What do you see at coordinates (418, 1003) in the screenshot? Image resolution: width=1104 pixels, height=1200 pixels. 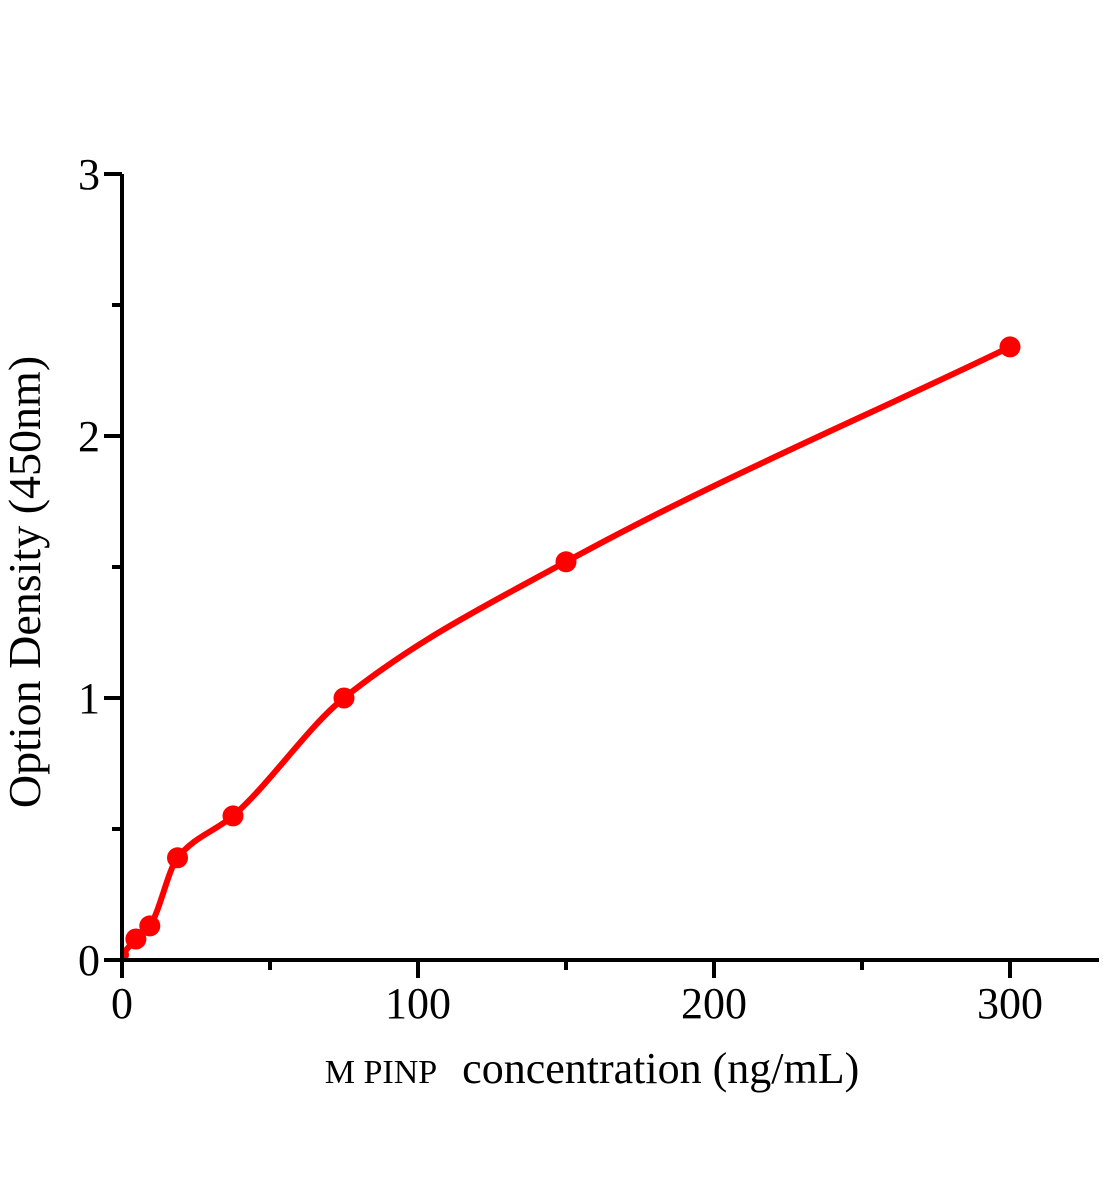 I see `x-tick-label: 100` at bounding box center [418, 1003].